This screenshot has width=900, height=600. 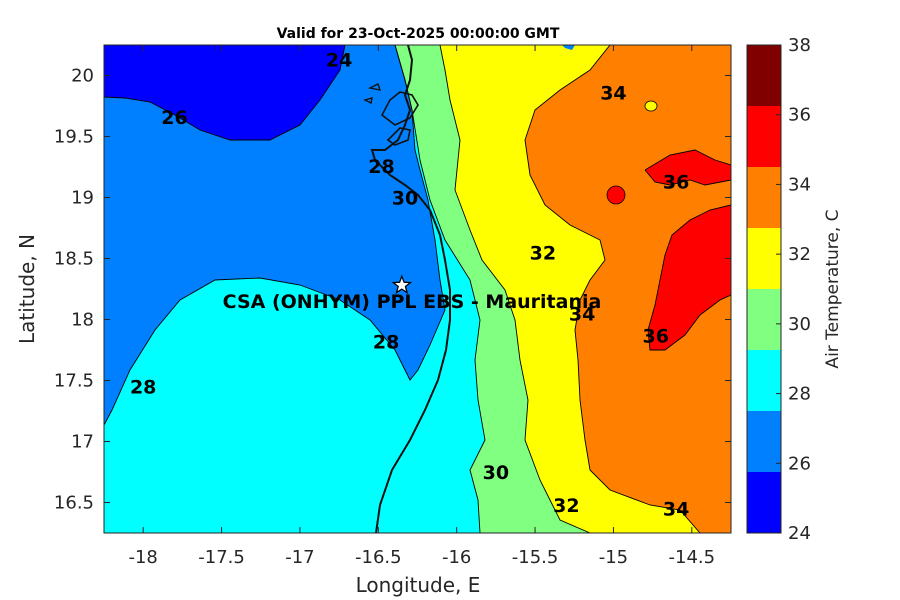 I want to click on contour-line-34-36-south, so click(x=689, y=277).